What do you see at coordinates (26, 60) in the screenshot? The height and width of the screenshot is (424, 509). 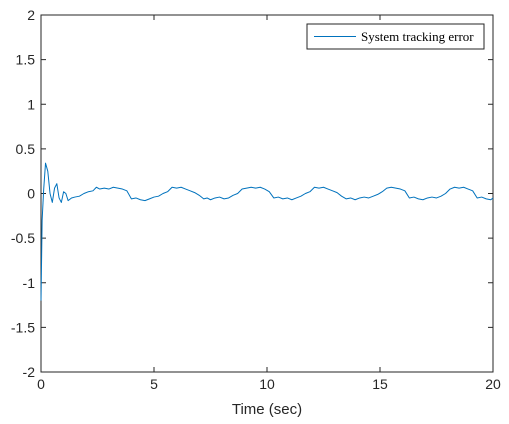 I see `y-tick-label: 1.5` at bounding box center [26, 60].